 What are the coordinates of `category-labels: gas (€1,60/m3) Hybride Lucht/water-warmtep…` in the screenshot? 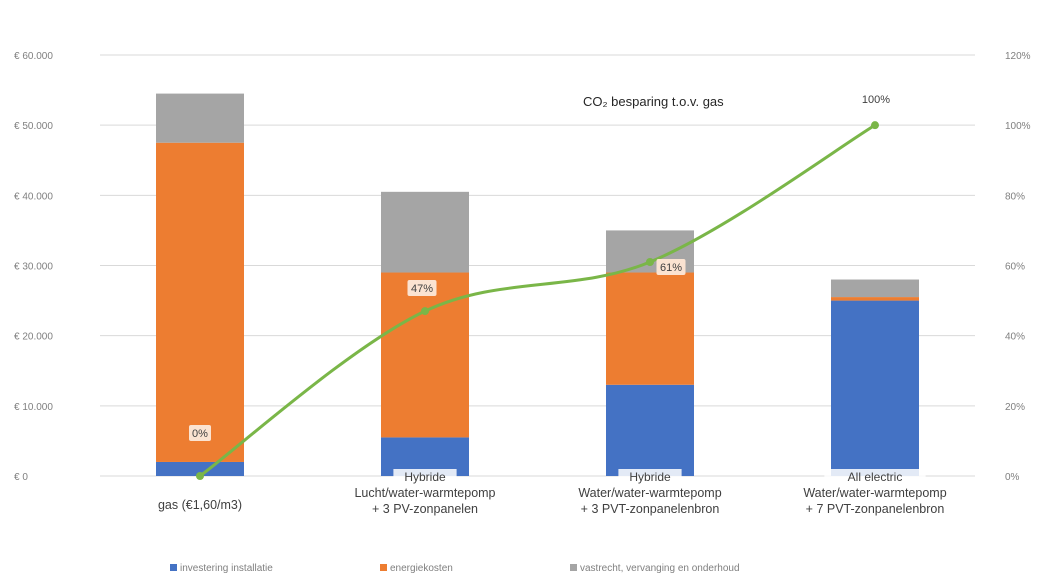 It's located at (552, 492).